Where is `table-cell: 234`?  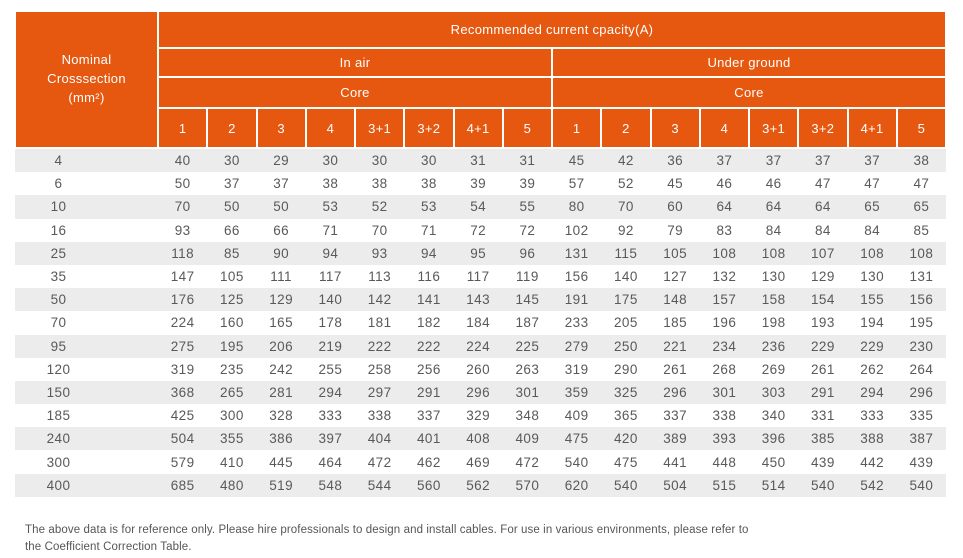
table-cell: 234 is located at coordinates (724, 346).